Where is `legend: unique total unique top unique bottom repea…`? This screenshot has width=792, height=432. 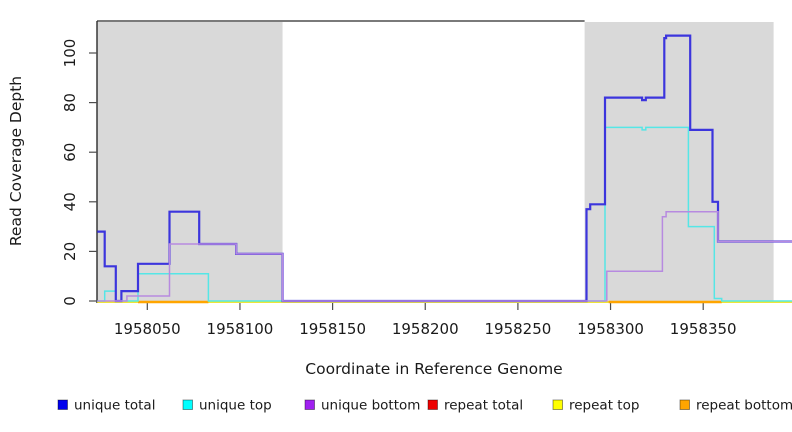
legend: unique total unique top unique bottom repea… is located at coordinates (424, 406).